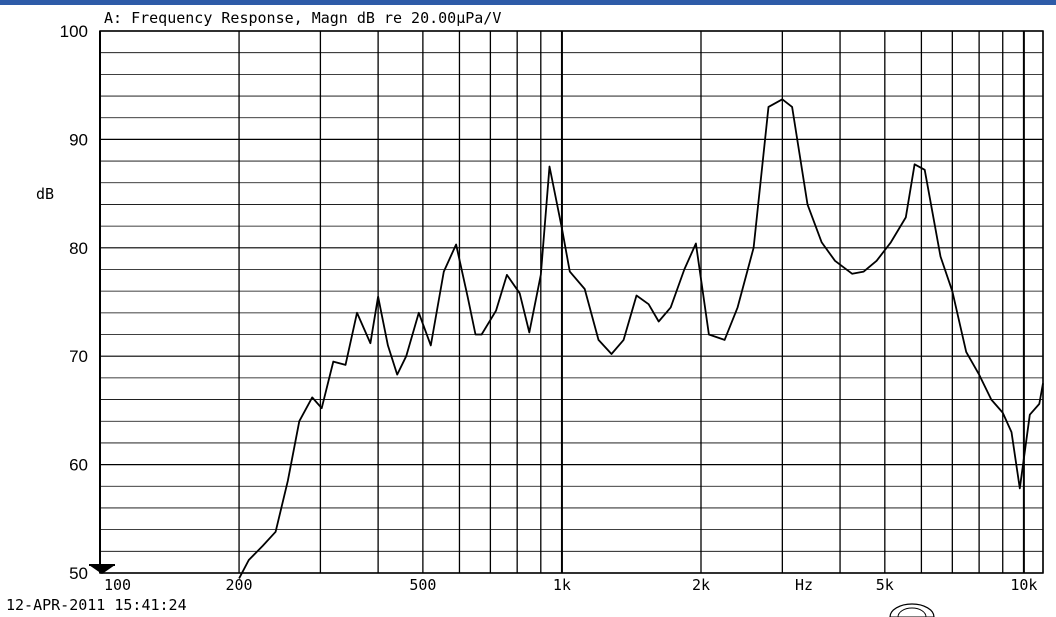  What do you see at coordinates (239, 585) in the screenshot?
I see `x-tick-label: 200` at bounding box center [239, 585].